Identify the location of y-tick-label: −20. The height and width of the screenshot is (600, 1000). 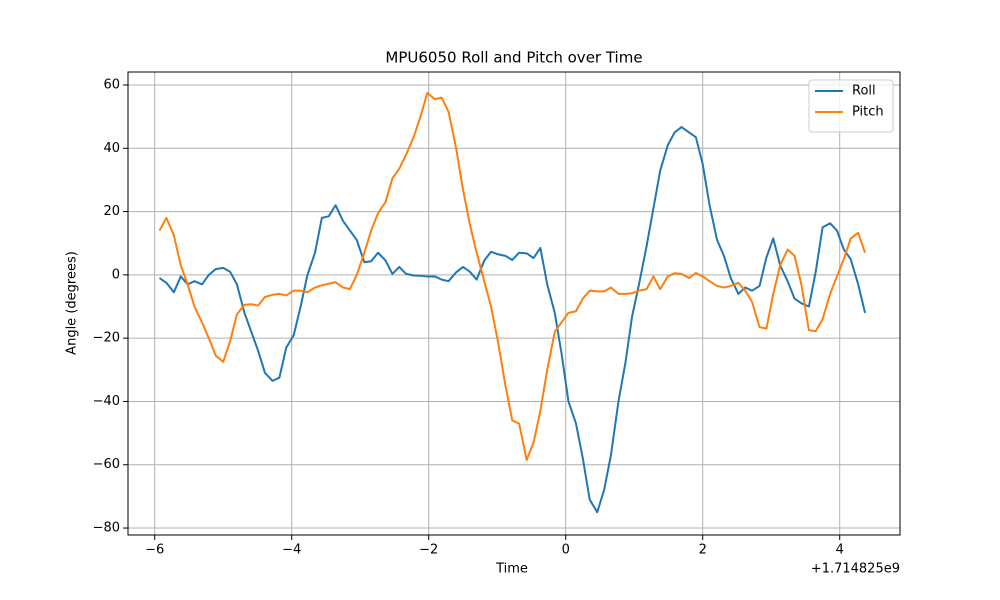
(106, 338).